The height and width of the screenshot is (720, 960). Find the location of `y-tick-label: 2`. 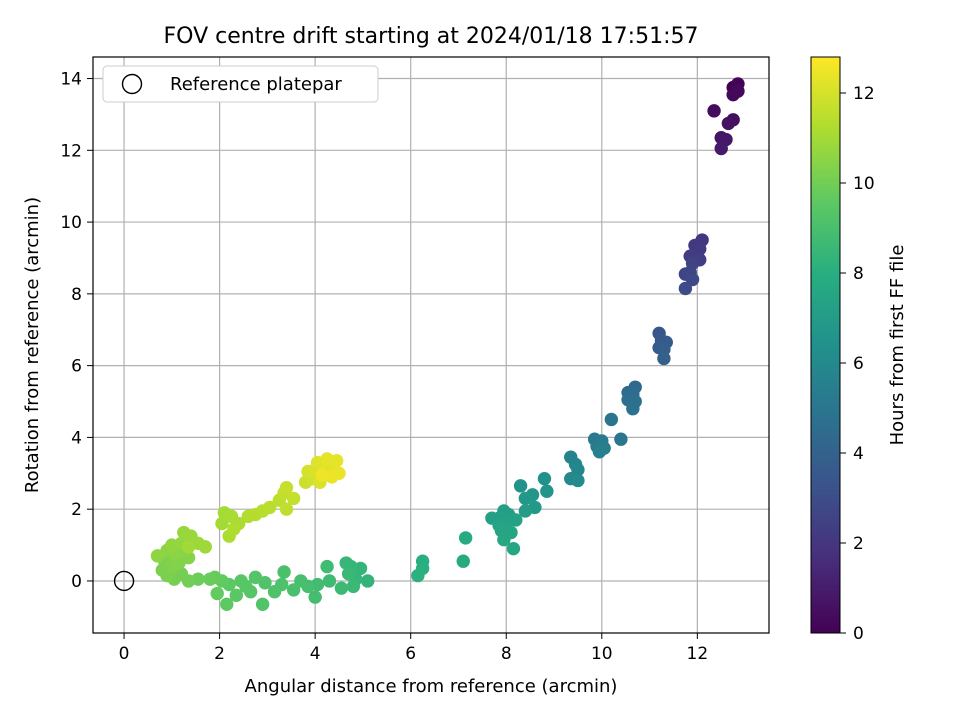

y-tick-label: 2 is located at coordinates (76, 510).